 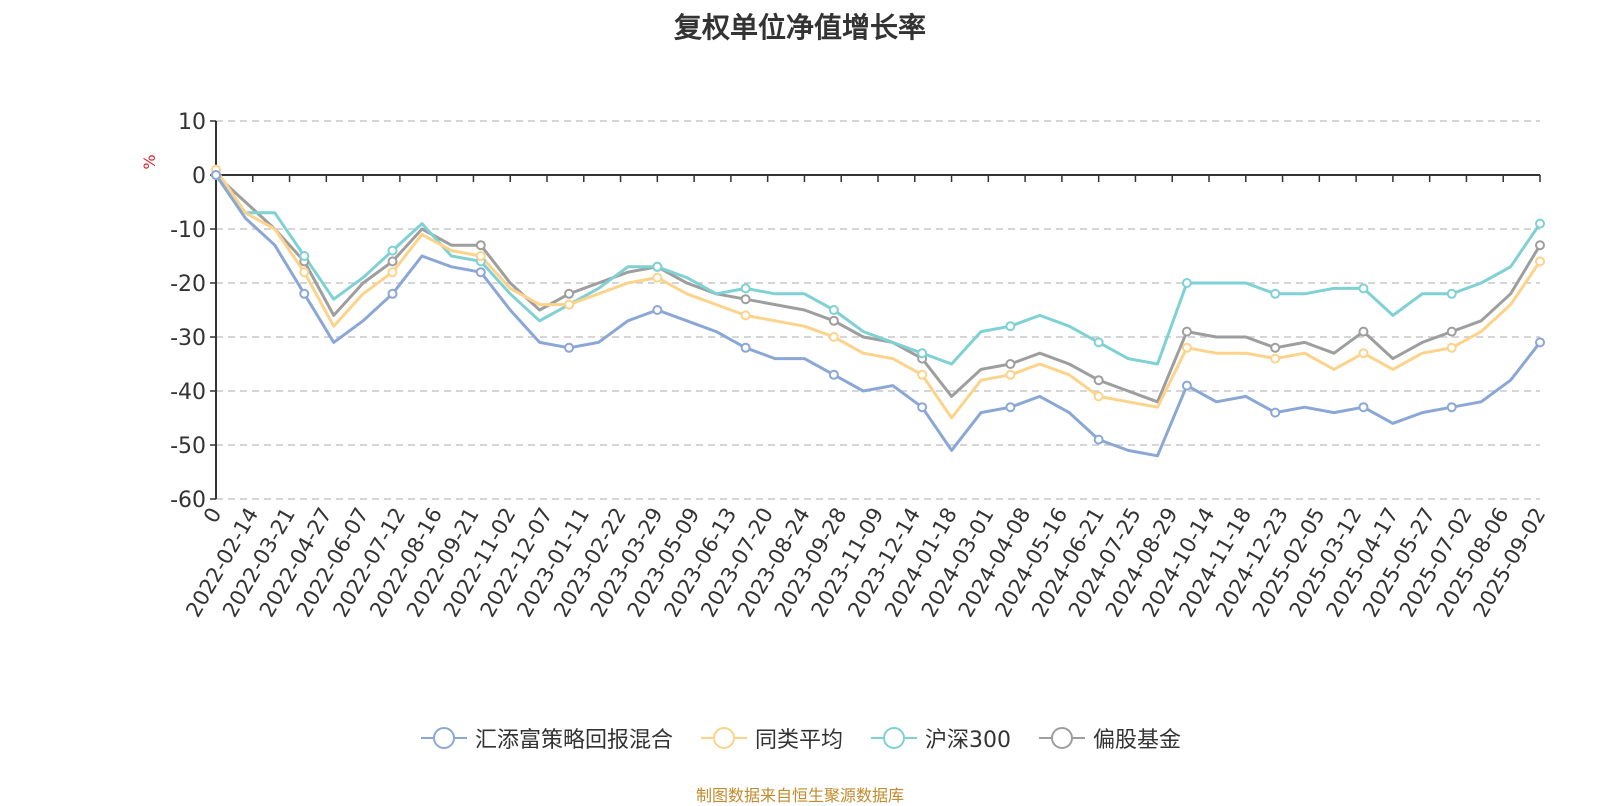 What do you see at coordinates (199, 176) in the screenshot?
I see `y-tick-label: 0` at bounding box center [199, 176].